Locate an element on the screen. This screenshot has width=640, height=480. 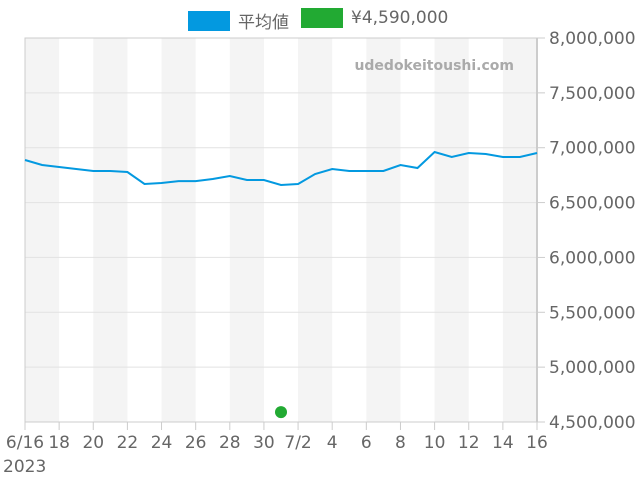
legend-swatch-green is located at coordinates (322, 18).